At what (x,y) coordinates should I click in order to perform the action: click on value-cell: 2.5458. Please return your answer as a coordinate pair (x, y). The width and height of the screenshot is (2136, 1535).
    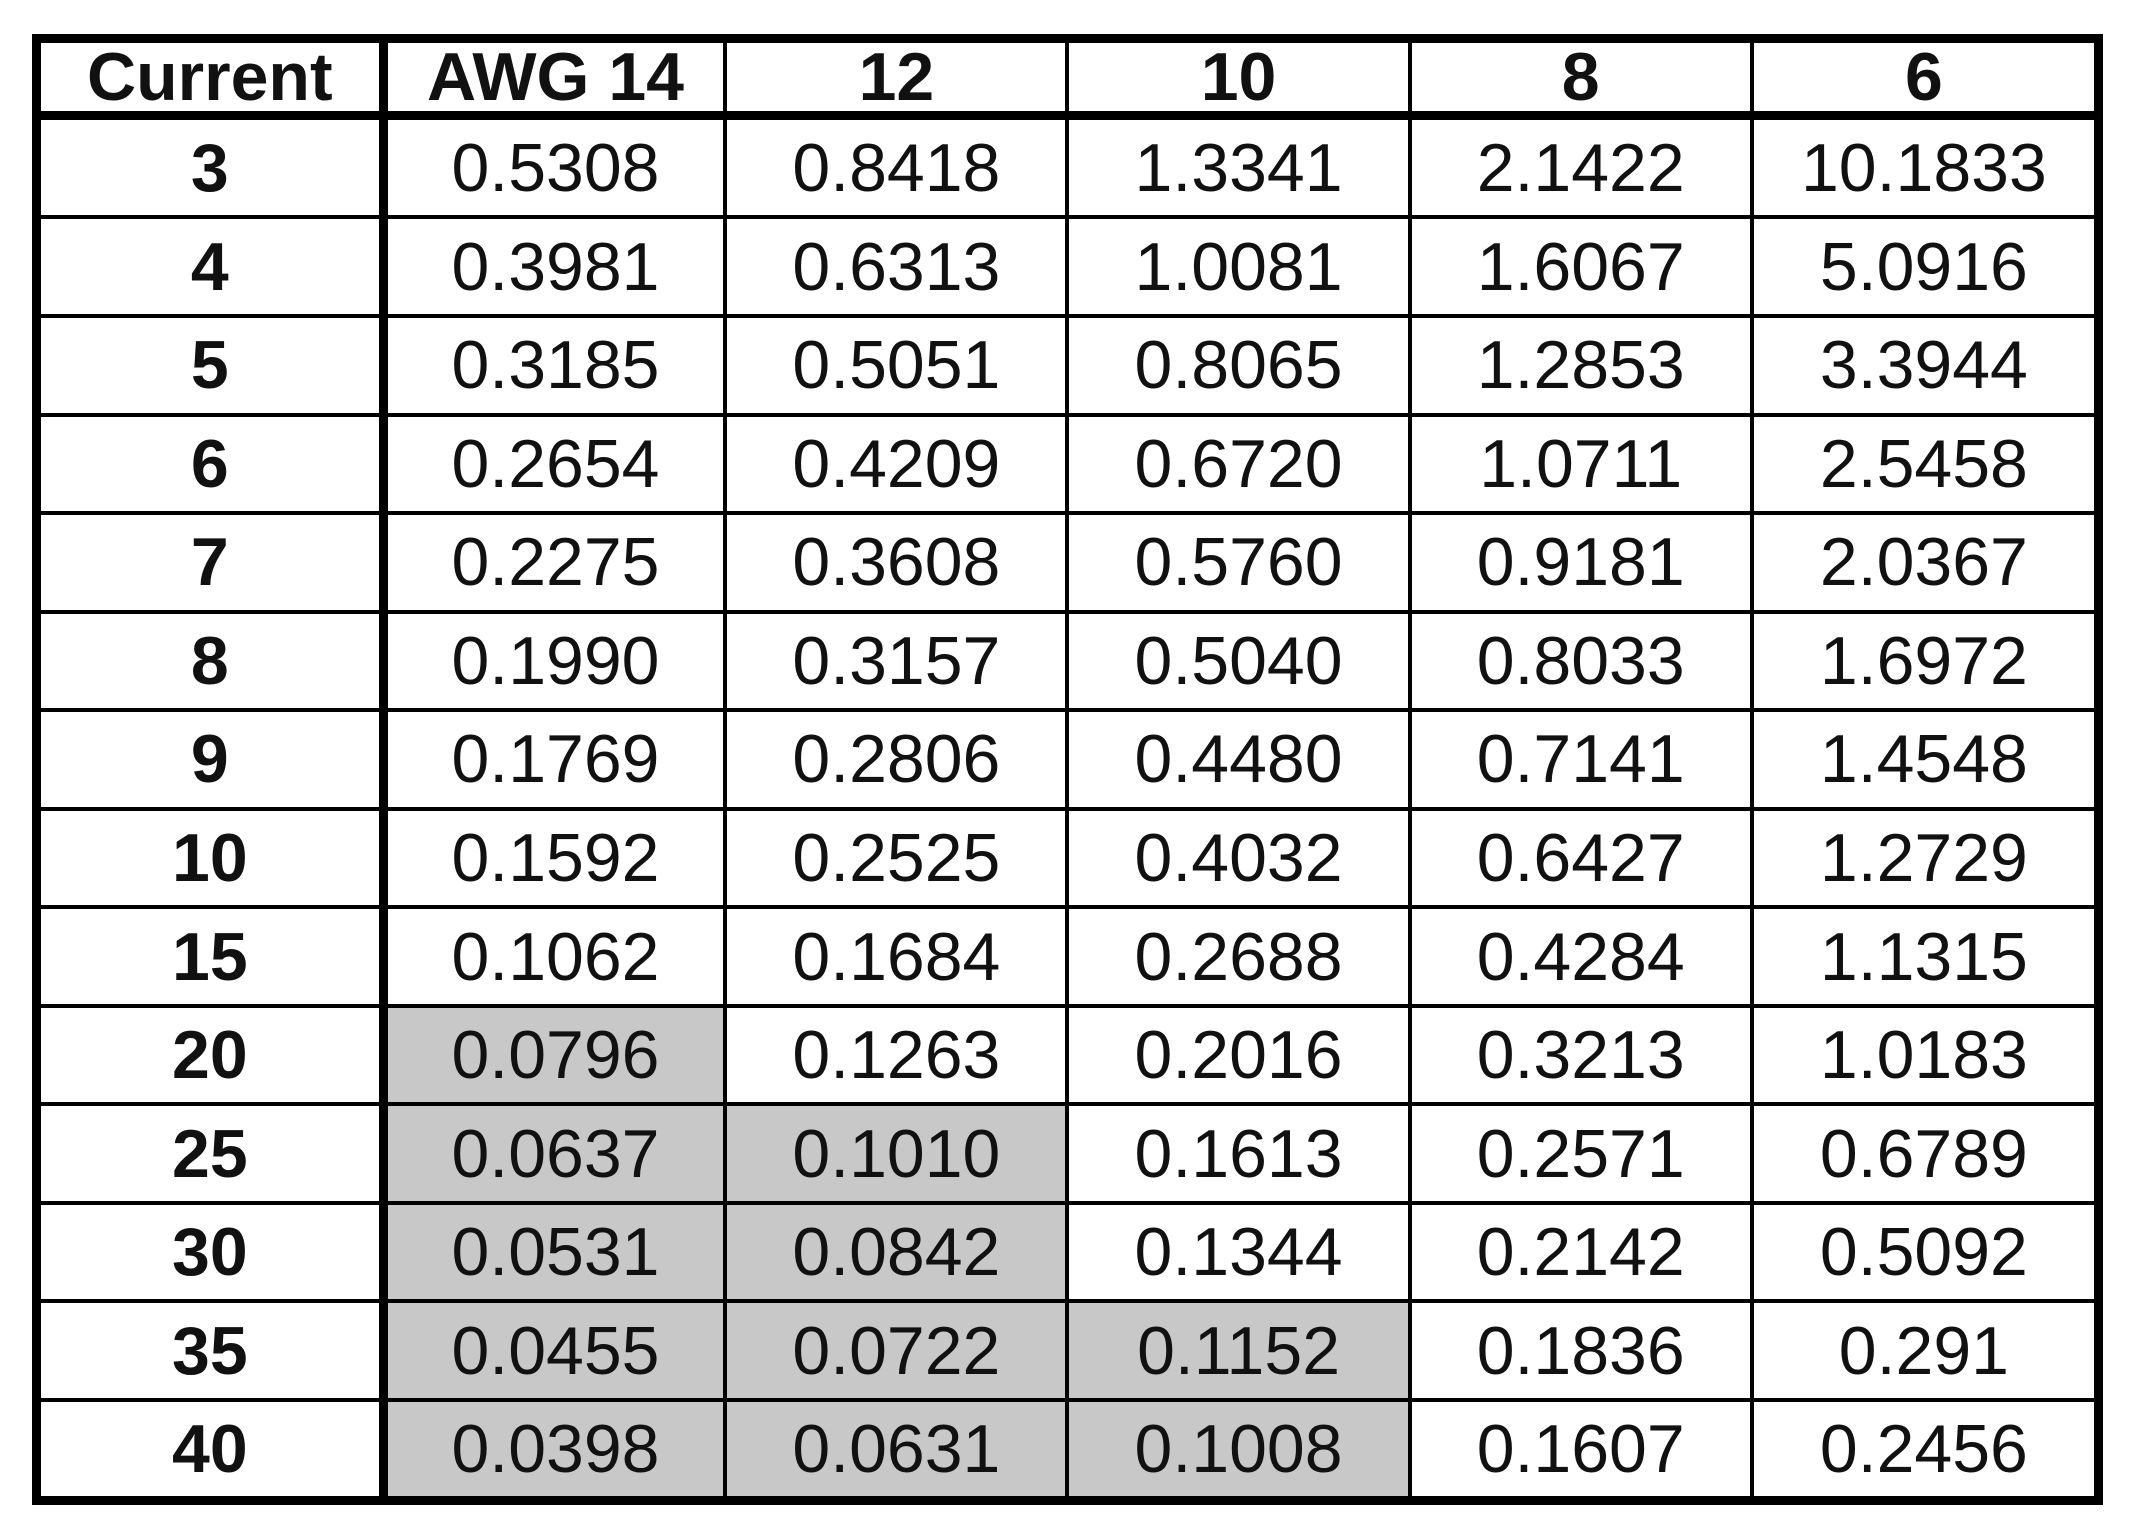
    Looking at the image, I should click on (1921, 464).